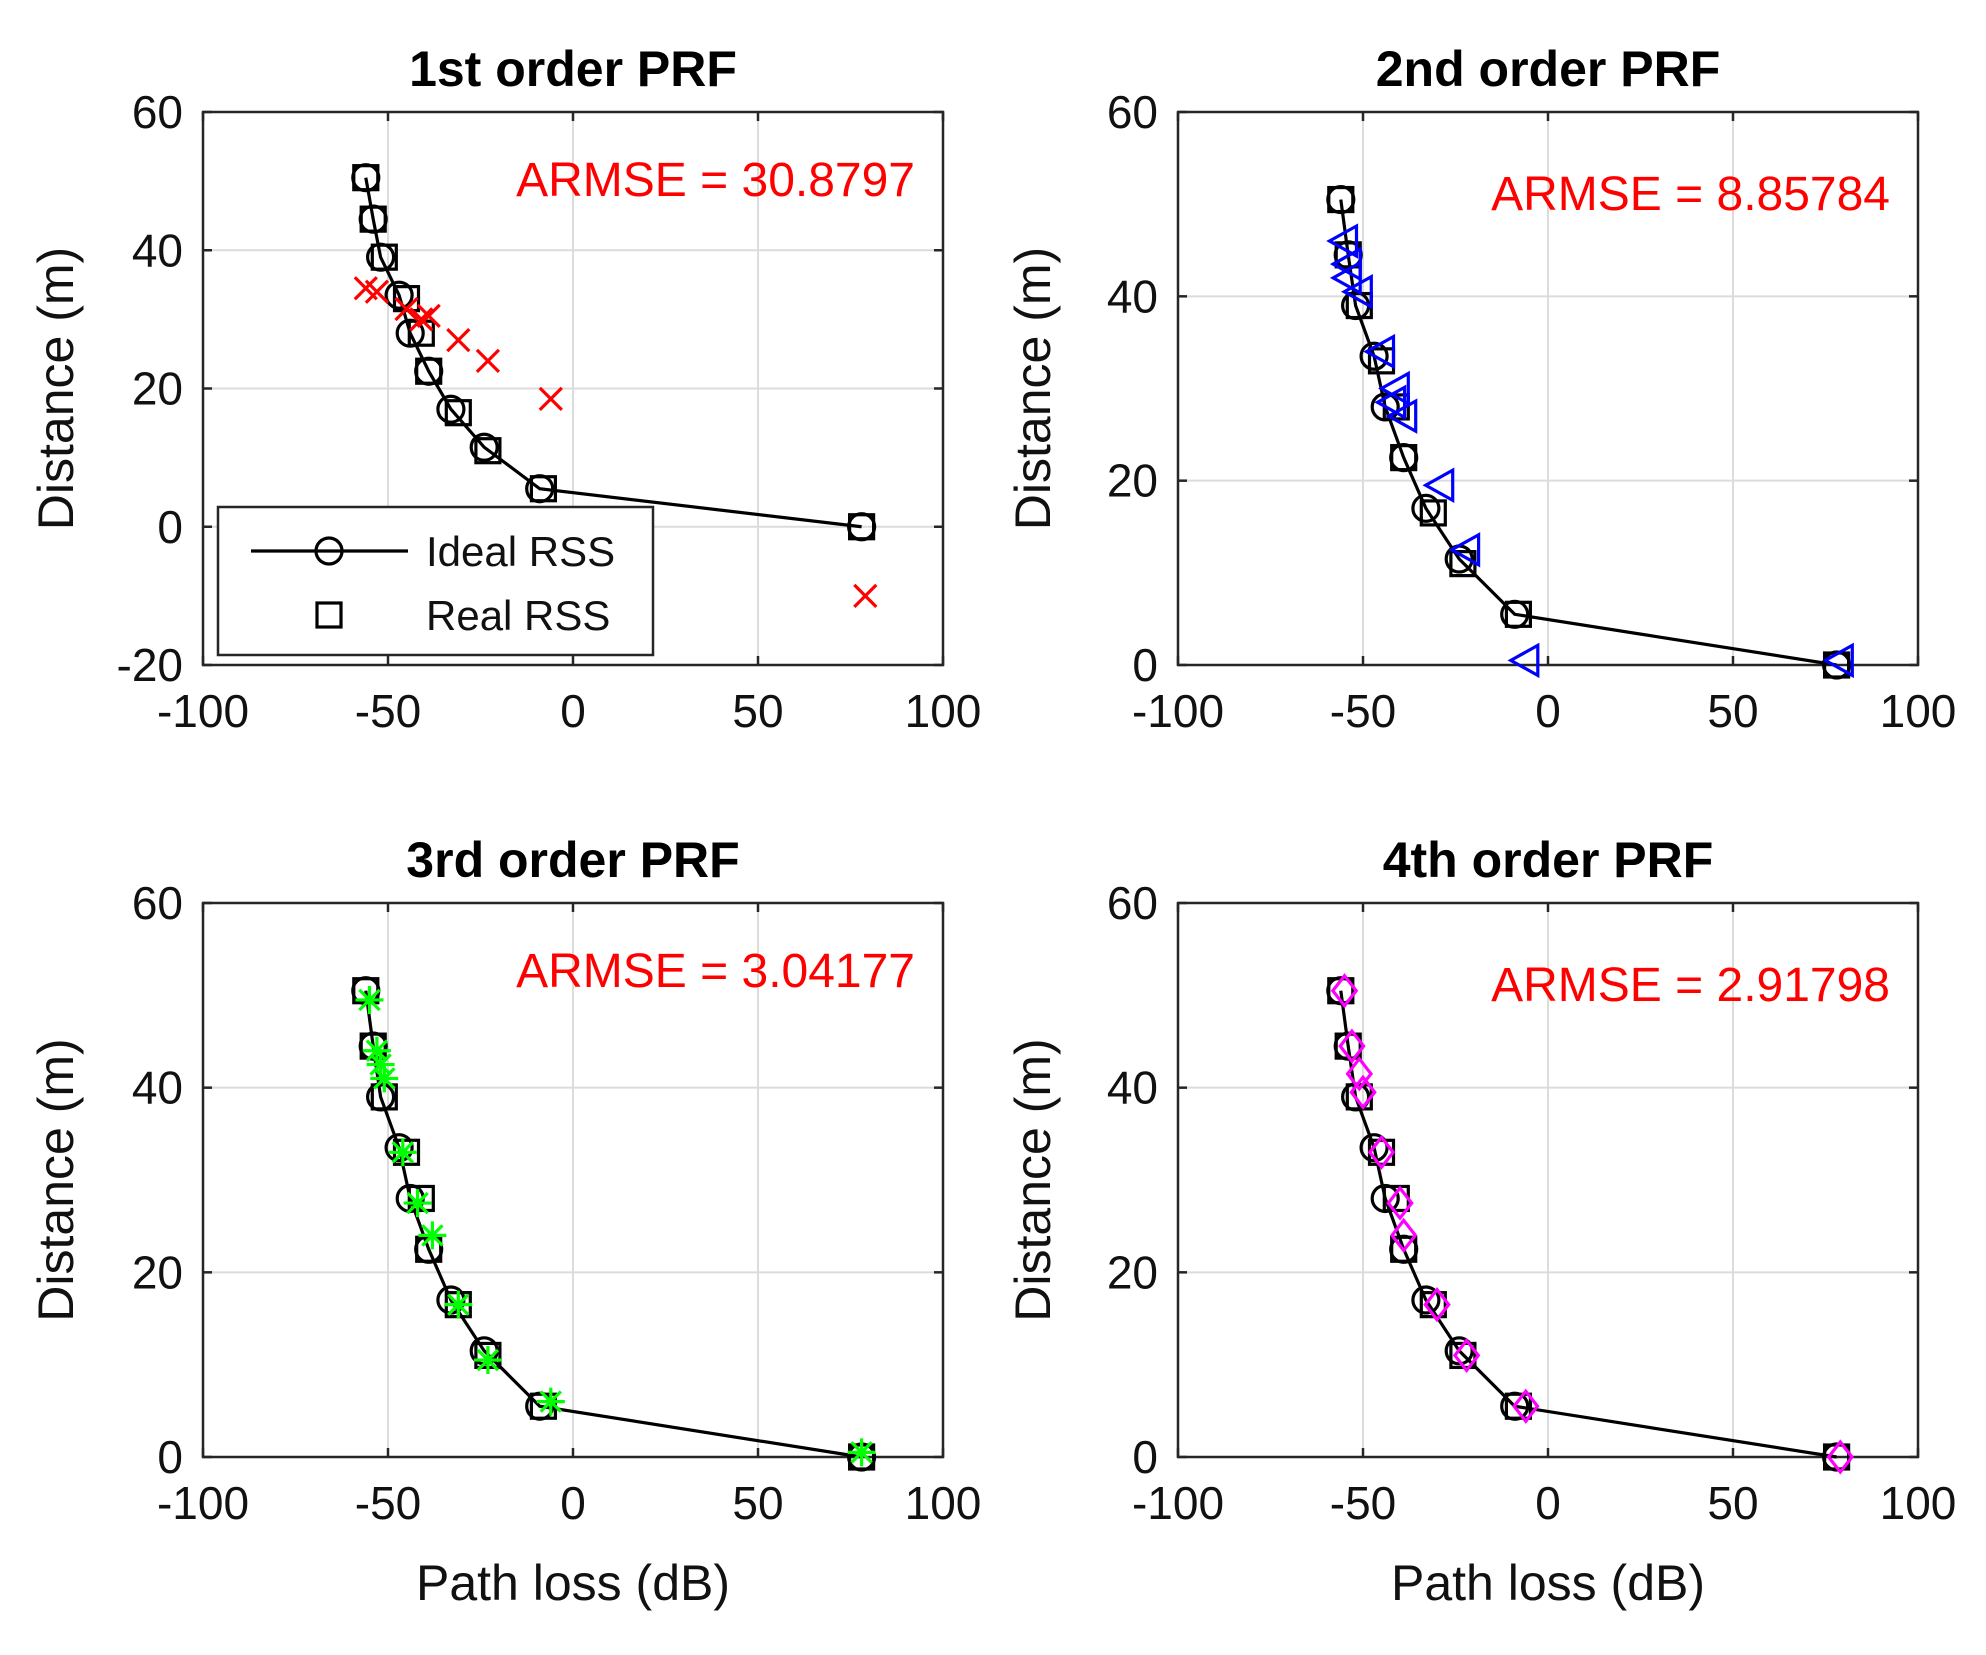 This screenshot has width=1986, height=1655. What do you see at coordinates (572, 860) in the screenshot?
I see `chart-title: 3rd order PRF` at bounding box center [572, 860].